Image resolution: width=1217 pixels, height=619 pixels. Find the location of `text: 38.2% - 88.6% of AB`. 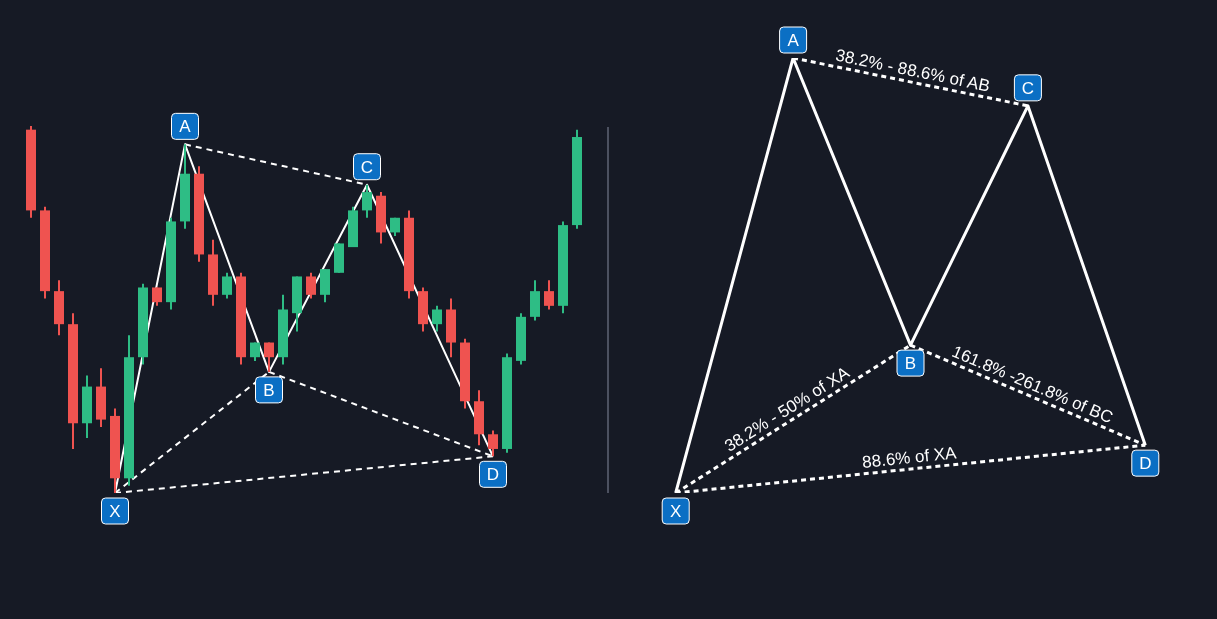

text: 38.2% - 88.6% of AB is located at coordinates (913, 70).